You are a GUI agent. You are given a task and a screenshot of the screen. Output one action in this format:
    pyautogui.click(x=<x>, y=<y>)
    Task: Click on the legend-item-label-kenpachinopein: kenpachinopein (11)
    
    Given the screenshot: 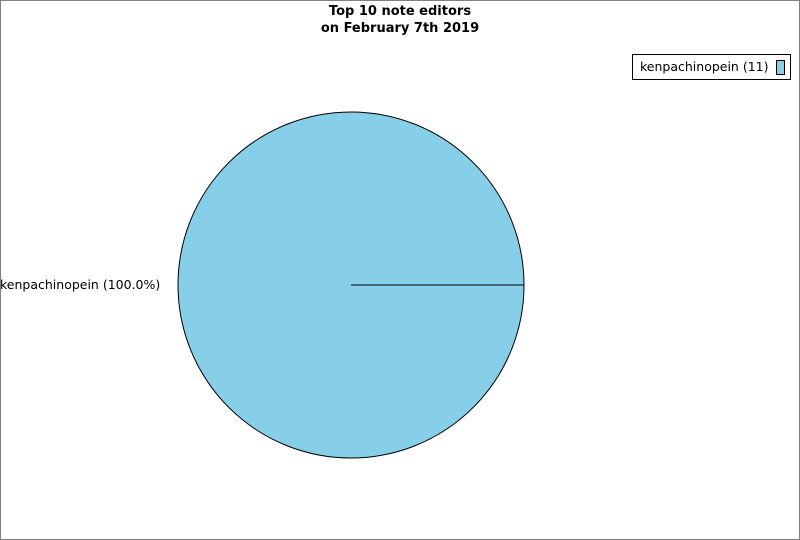 What is the action you would take?
    pyautogui.click(x=704, y=66)
    